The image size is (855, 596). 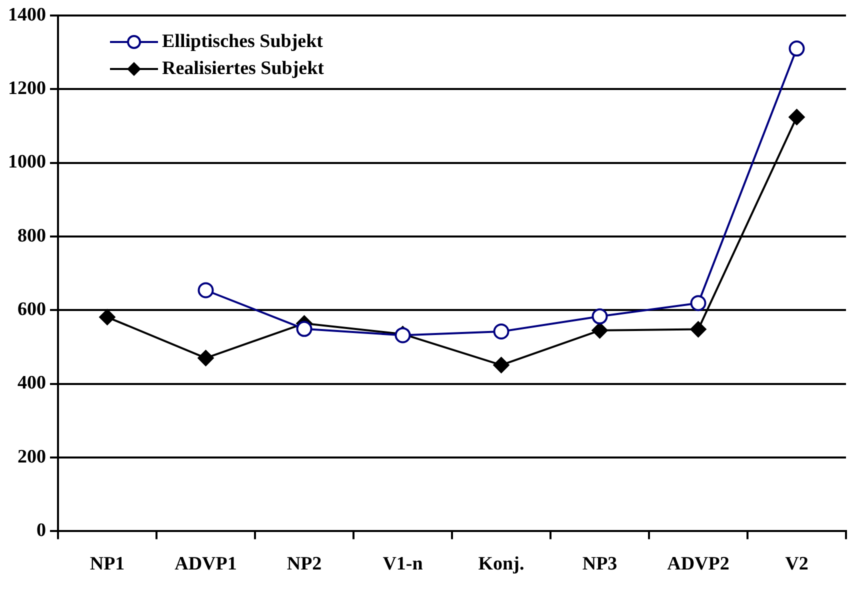 What do you see at coordinates (27, 15) in the screenshot?
I see `y-tick-label: 1400` at bounding box center [27, 15].